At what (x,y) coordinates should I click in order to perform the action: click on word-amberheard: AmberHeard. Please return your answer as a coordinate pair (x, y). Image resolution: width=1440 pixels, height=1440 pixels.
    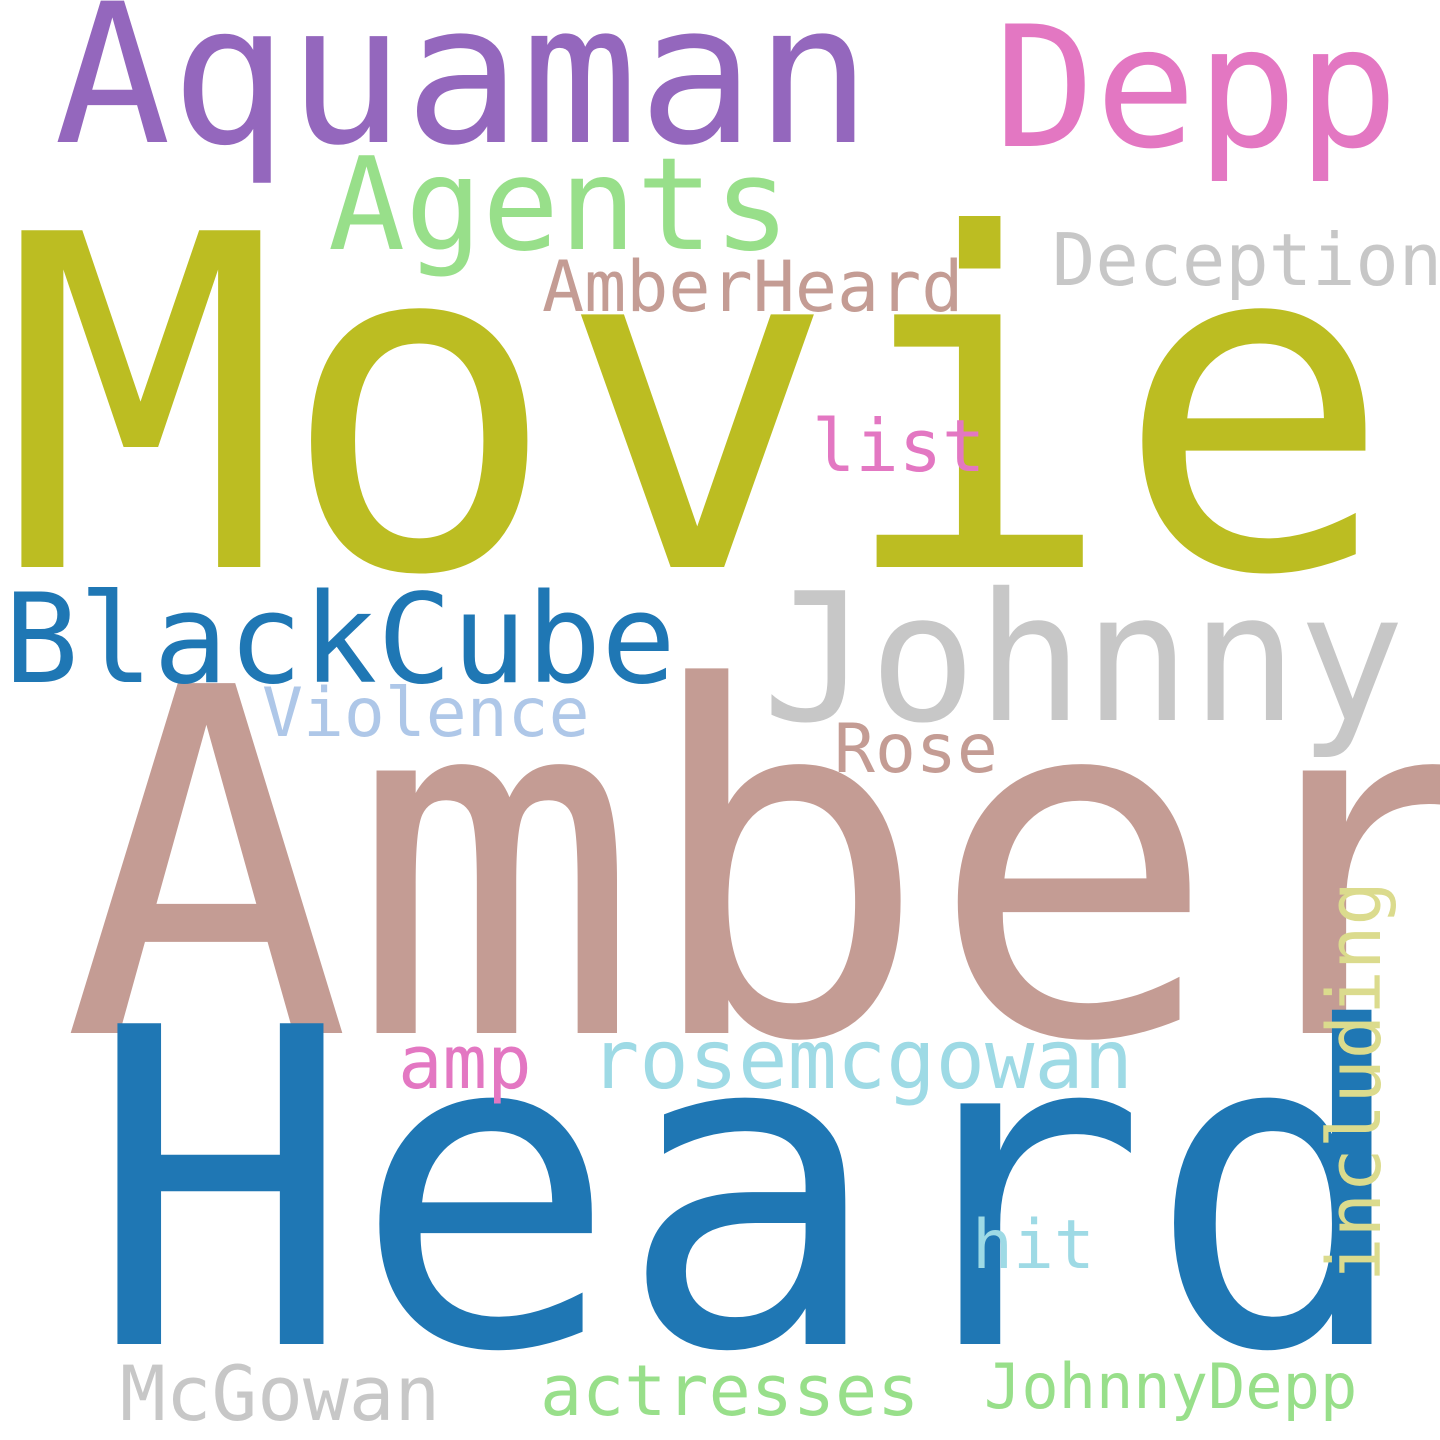
    Looking at the image, I should click on (753, 287).